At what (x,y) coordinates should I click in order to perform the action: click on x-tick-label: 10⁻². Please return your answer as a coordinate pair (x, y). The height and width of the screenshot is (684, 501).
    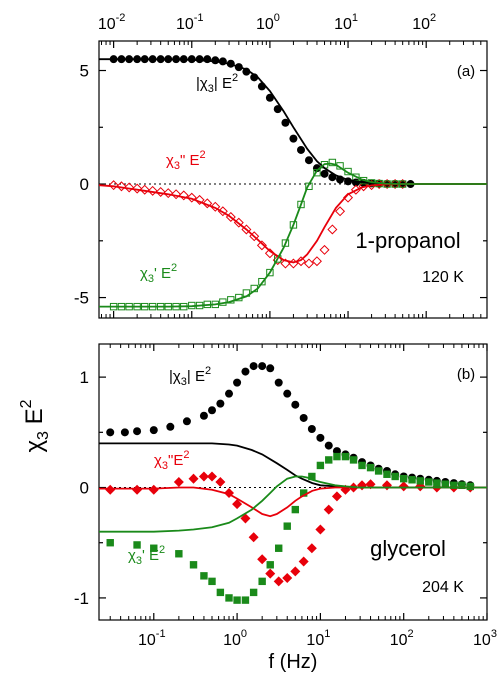
    Looking at the image, I should click on (112, 22).